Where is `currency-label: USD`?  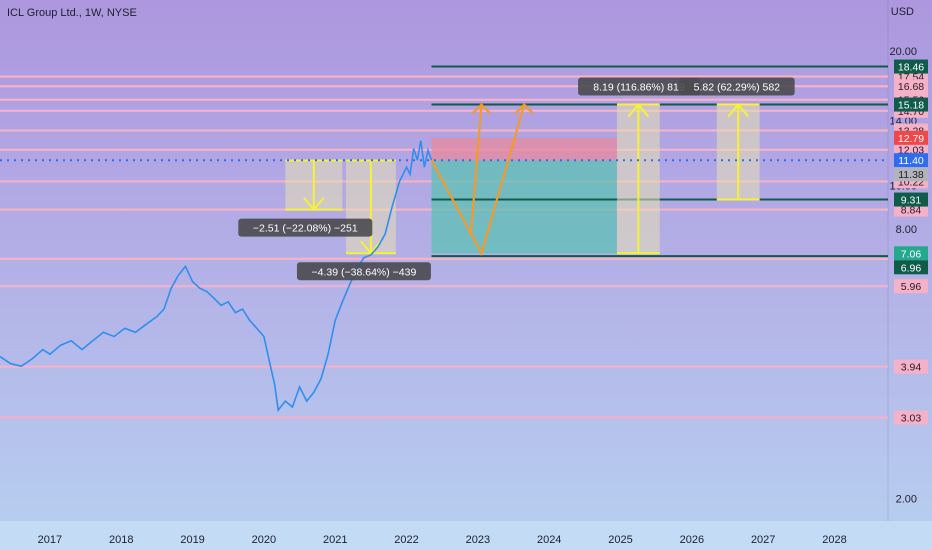
currency-label: USD is located at coordinates (902, 12).